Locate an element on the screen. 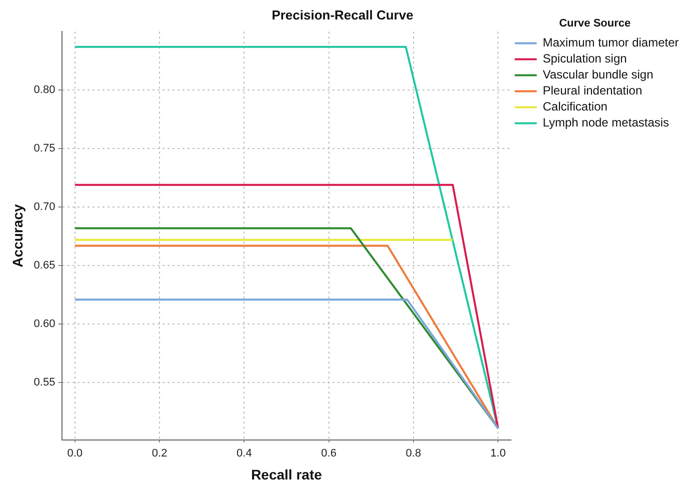  x-tick-label: 0.6 is located at coordinates (328, 454).